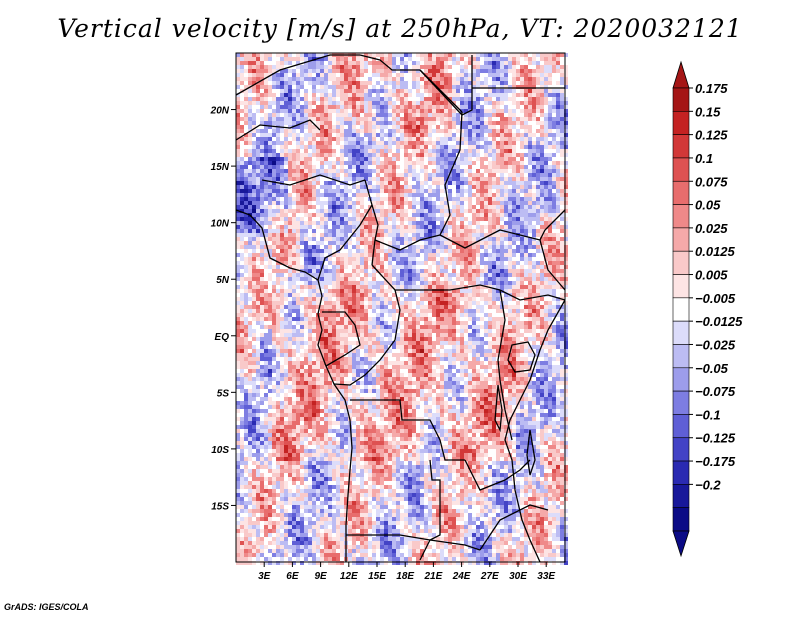  I want to click on x-tick-label: 3E, so click(264, 576).